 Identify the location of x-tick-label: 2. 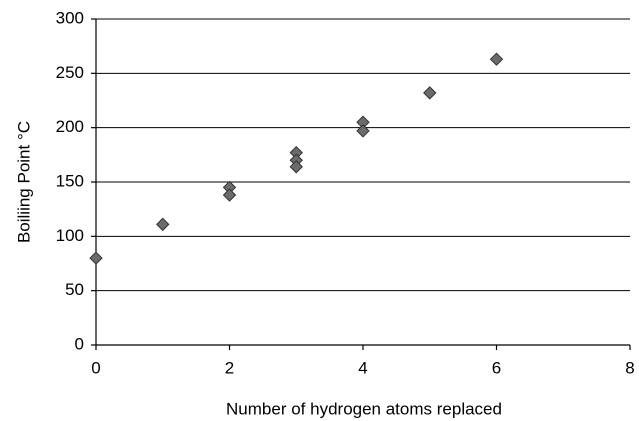
(229, 367).